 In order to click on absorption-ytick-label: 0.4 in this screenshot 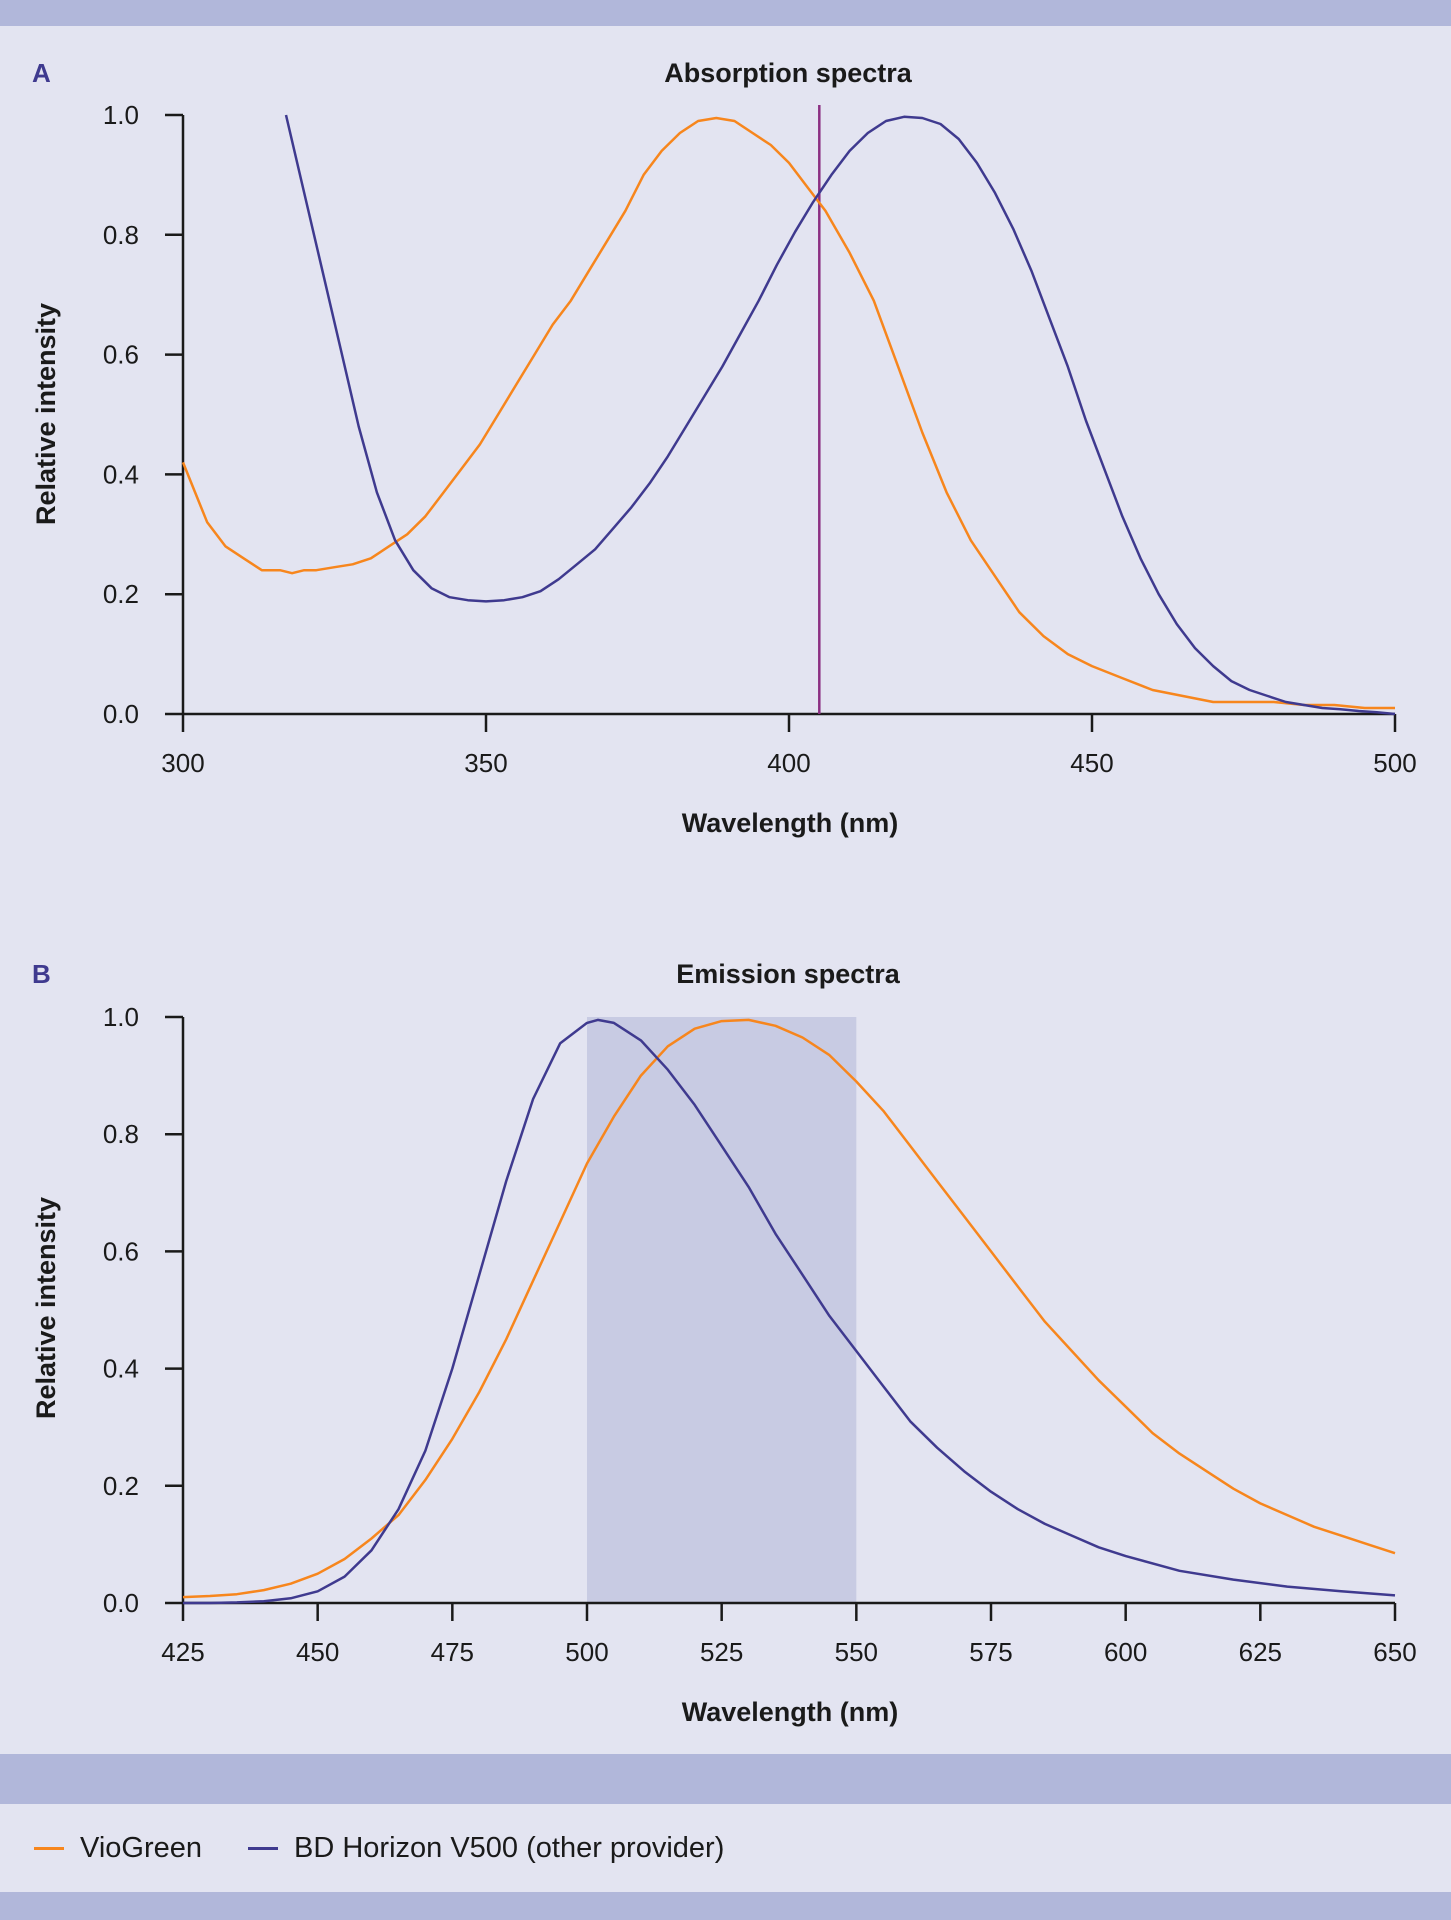, I will do `click(121, 474)`.